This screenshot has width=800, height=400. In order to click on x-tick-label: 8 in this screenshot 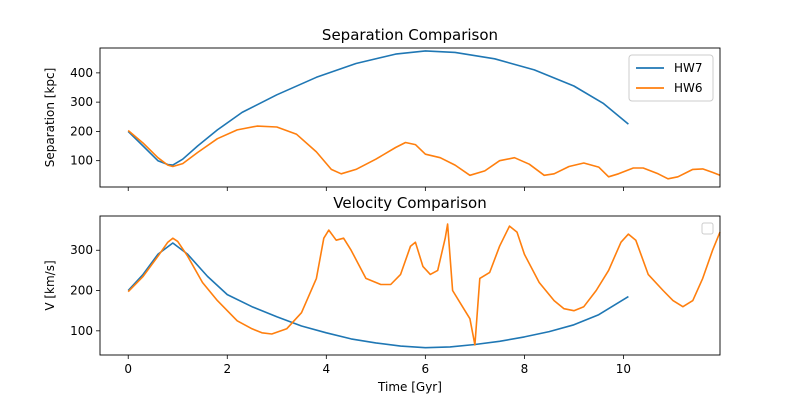, I will do `click(525, 369)`.